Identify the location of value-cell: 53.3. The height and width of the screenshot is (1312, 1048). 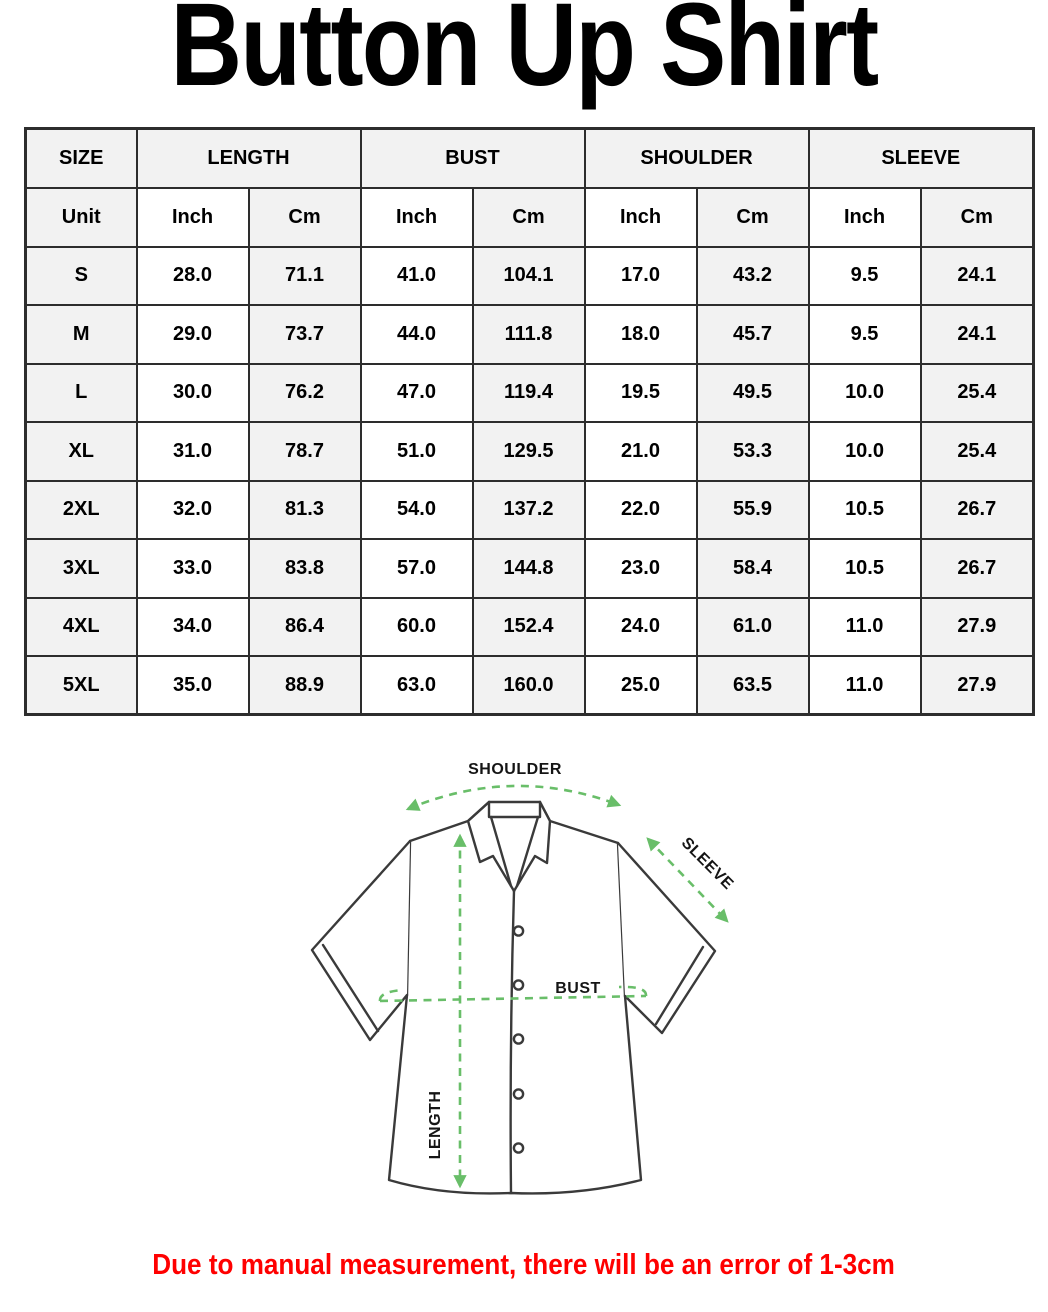
(752, 451).